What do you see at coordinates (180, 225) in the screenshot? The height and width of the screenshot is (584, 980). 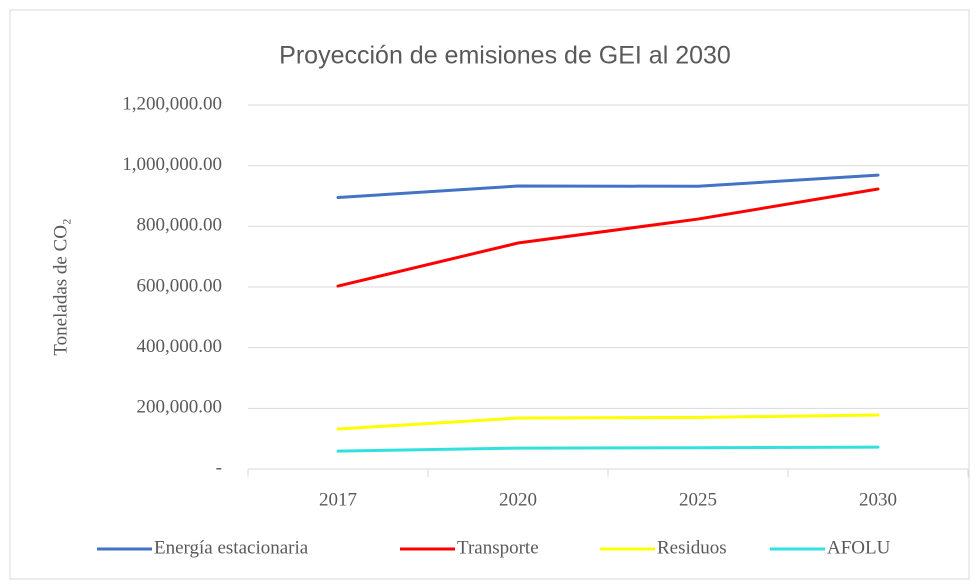 I see `y-tick-label: 800,000.00` at bounding box center [180, 225].